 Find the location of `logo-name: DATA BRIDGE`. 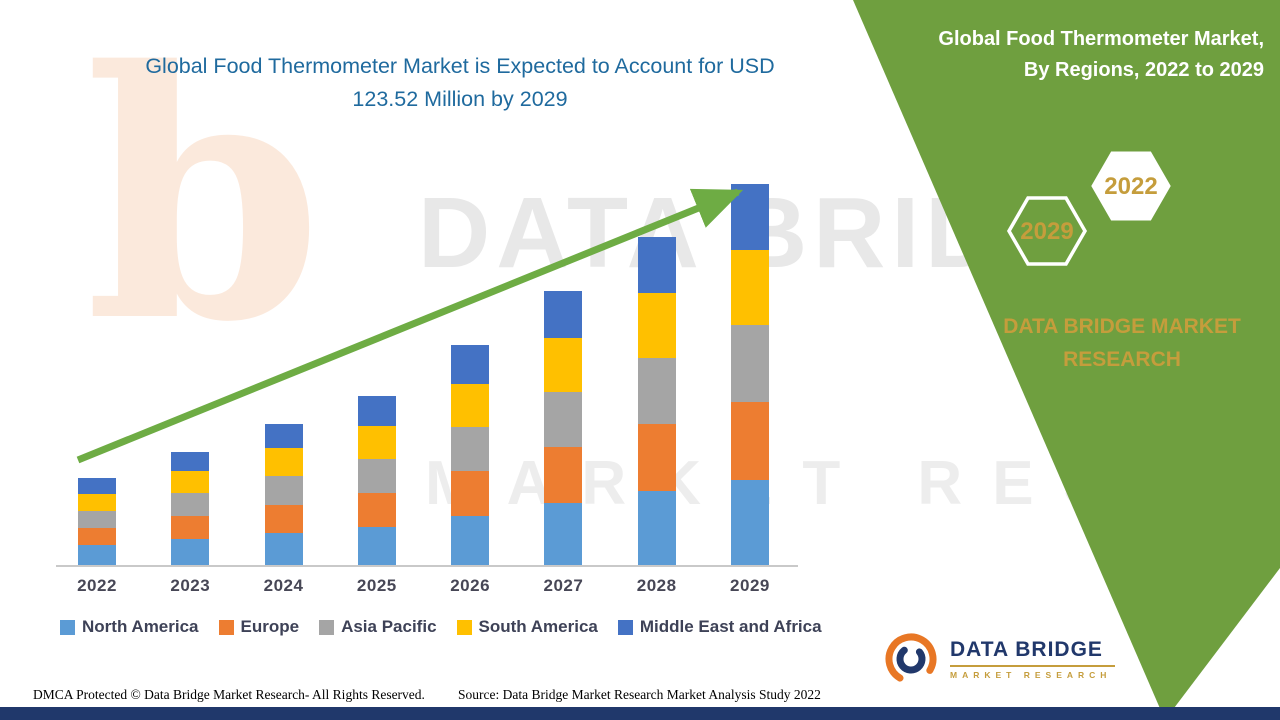

logo-name: DATA BRIDGE is located at coordinates (1026, 649).